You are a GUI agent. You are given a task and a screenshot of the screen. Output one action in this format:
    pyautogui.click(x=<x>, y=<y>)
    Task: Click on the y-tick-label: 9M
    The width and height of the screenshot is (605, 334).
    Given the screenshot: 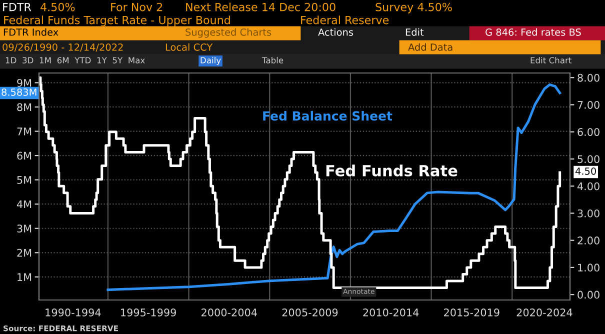 What is the action you would take?
    pyautogui.click(x=24, y=82)
    